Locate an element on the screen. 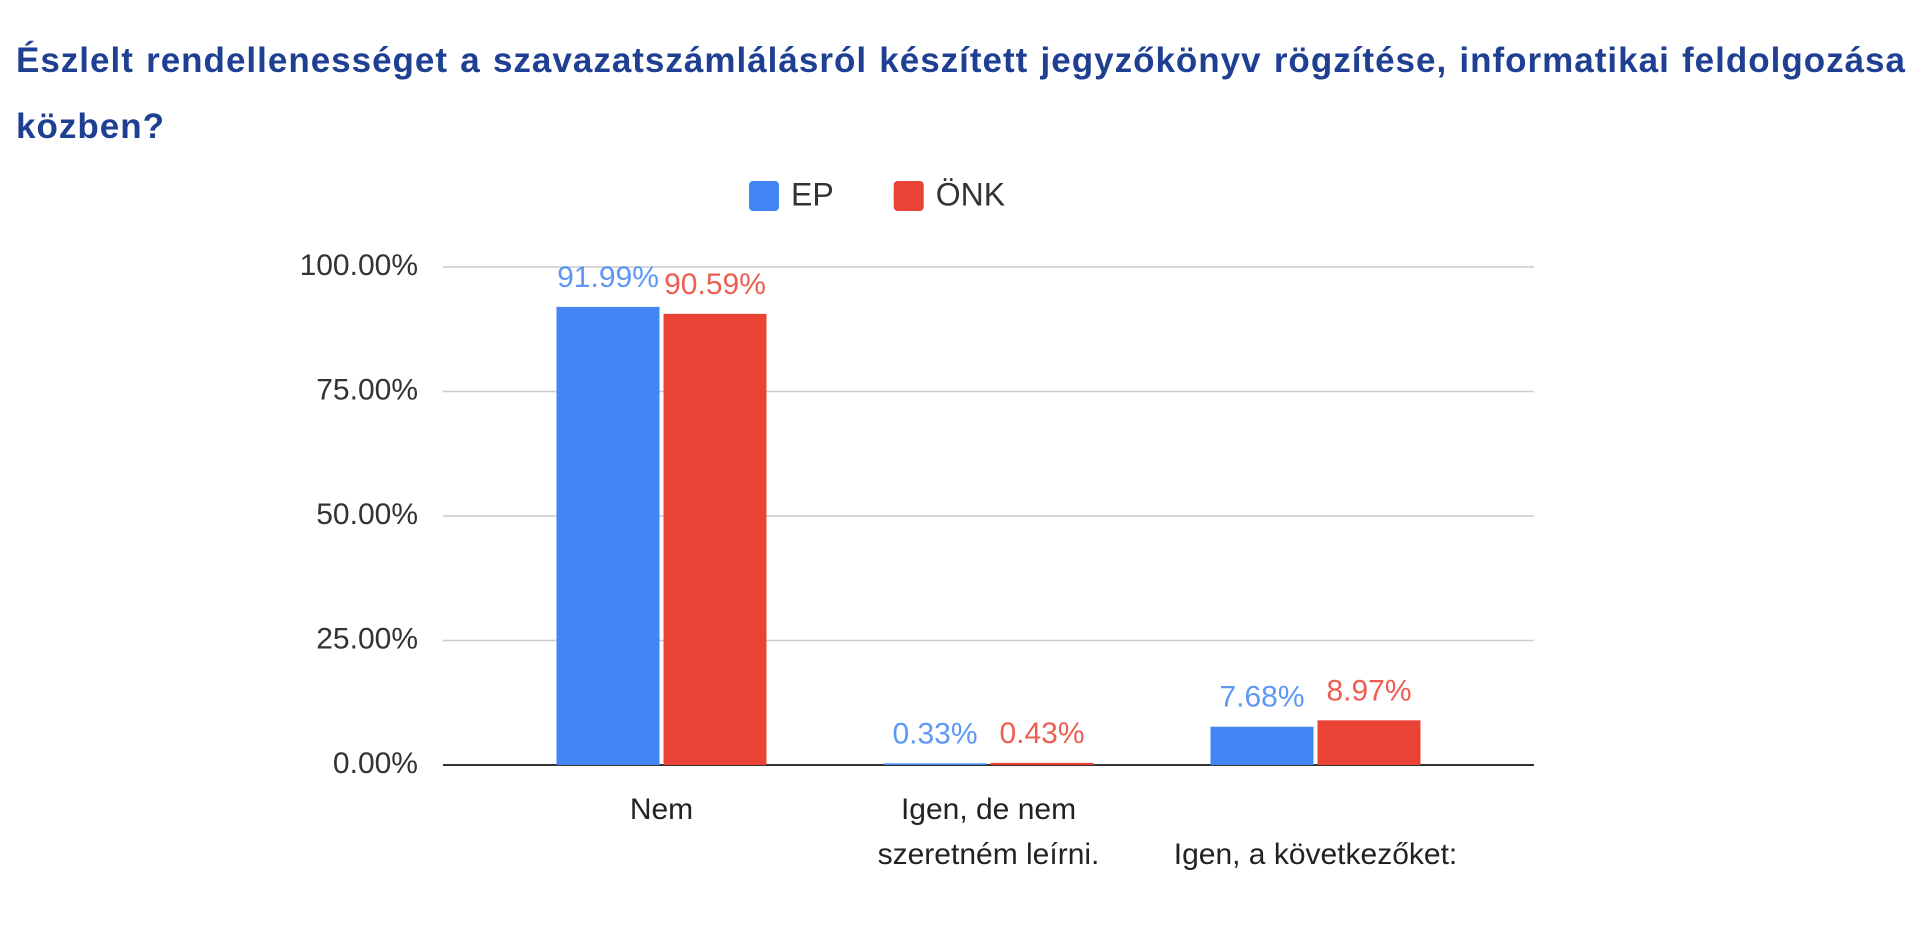 The height and width of the screenshot is (926, 1920). value-label: 0.33% is located at coordinates (934, 733).